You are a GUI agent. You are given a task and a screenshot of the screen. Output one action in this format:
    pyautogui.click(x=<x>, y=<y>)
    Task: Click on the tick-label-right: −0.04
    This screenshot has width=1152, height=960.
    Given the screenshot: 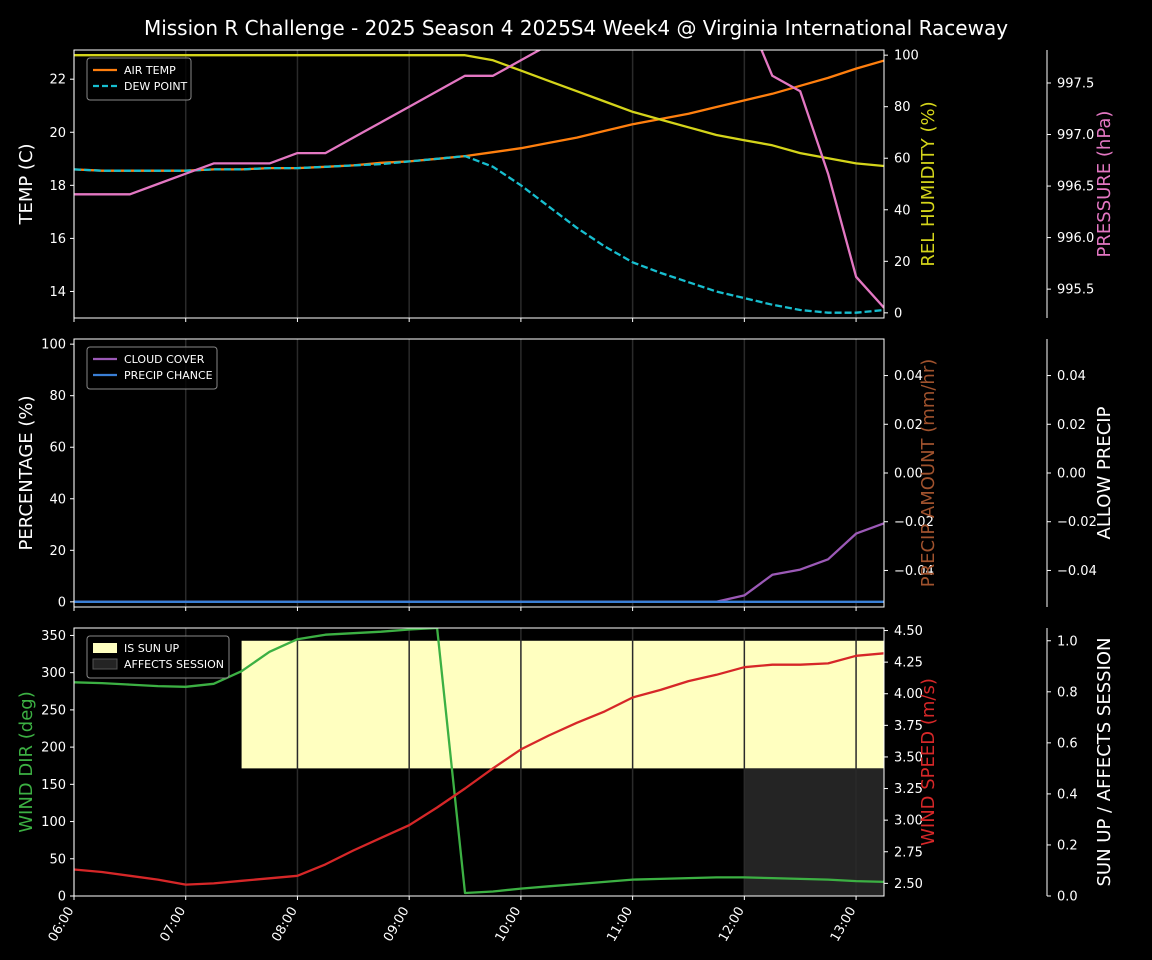 What is the action you would take?
    pyautogui.click(x=914, y=571)
    